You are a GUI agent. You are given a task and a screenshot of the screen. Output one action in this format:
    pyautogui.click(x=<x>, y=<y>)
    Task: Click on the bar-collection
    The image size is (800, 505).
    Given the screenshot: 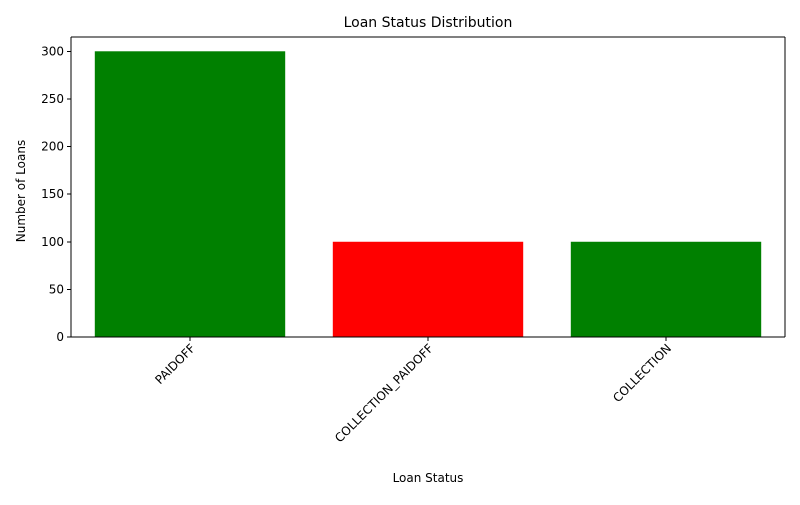 What is the action you would take?
    pyautogui.click(x=666, y=289)
    